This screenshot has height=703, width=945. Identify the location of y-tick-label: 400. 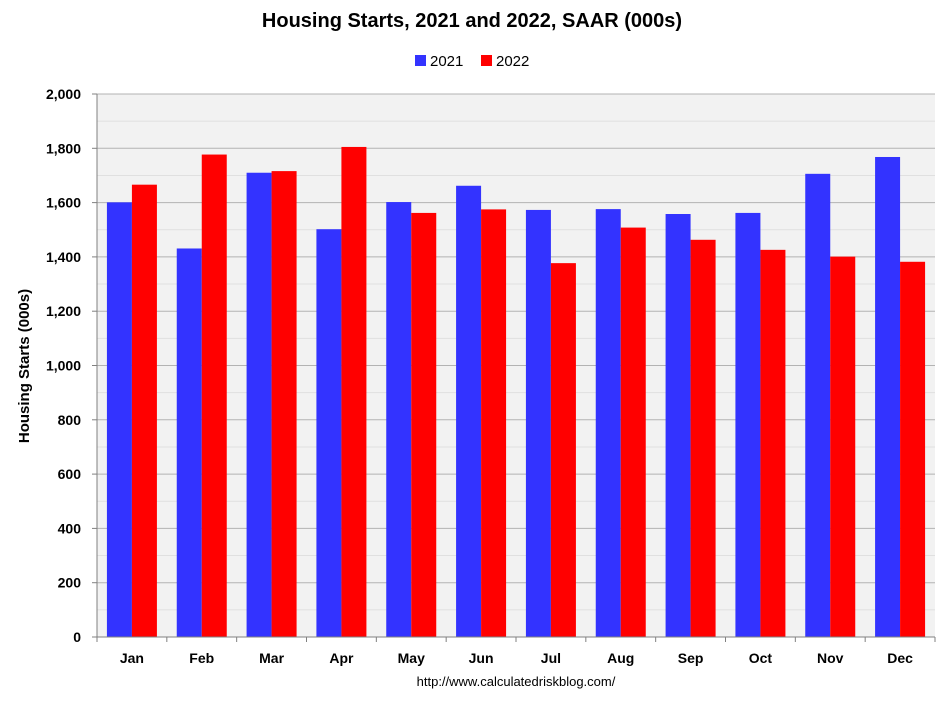
(70, 528).